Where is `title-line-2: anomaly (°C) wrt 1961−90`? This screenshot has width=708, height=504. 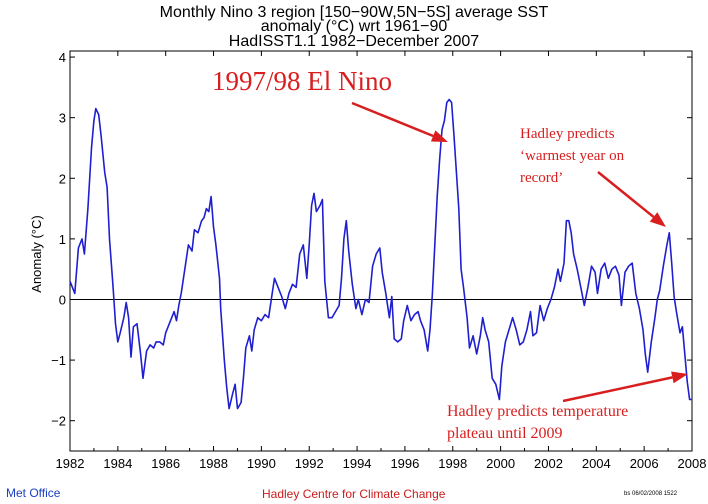
title-line-2: anomaly (°C) wrt 1961−90 is located at coordinates (354, 26).